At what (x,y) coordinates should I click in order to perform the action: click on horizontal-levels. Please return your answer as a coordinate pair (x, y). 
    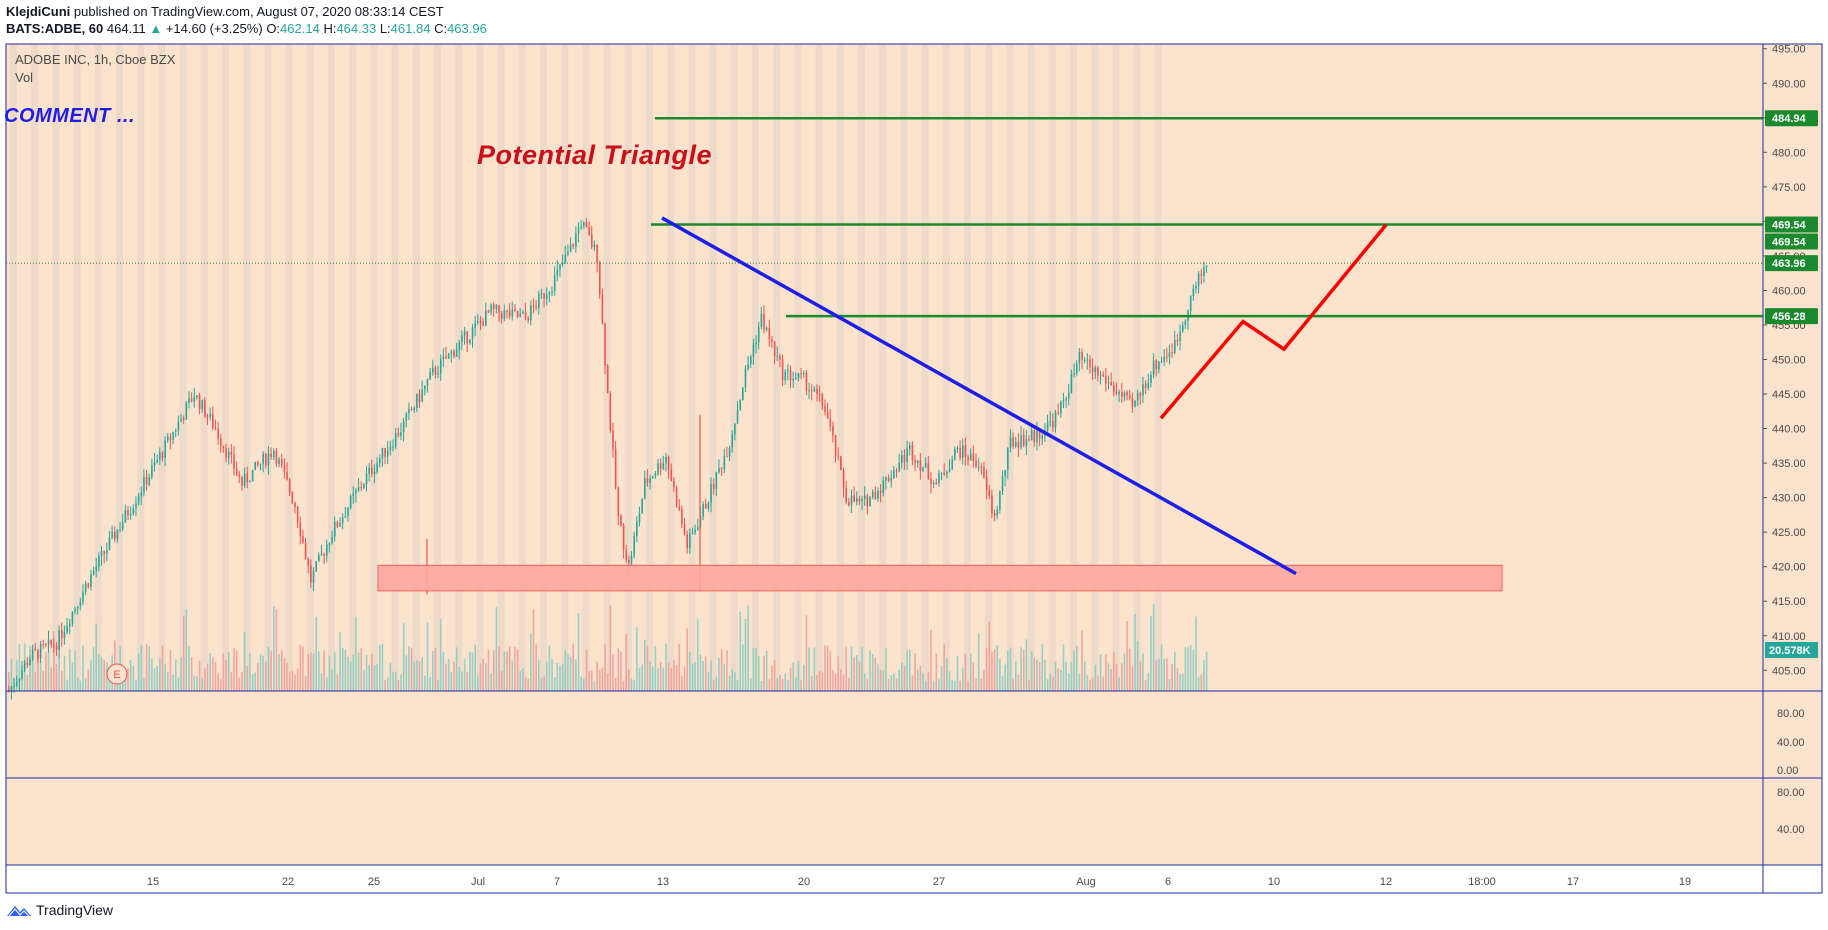
    Looking at the image, I should click on (1207, 217).